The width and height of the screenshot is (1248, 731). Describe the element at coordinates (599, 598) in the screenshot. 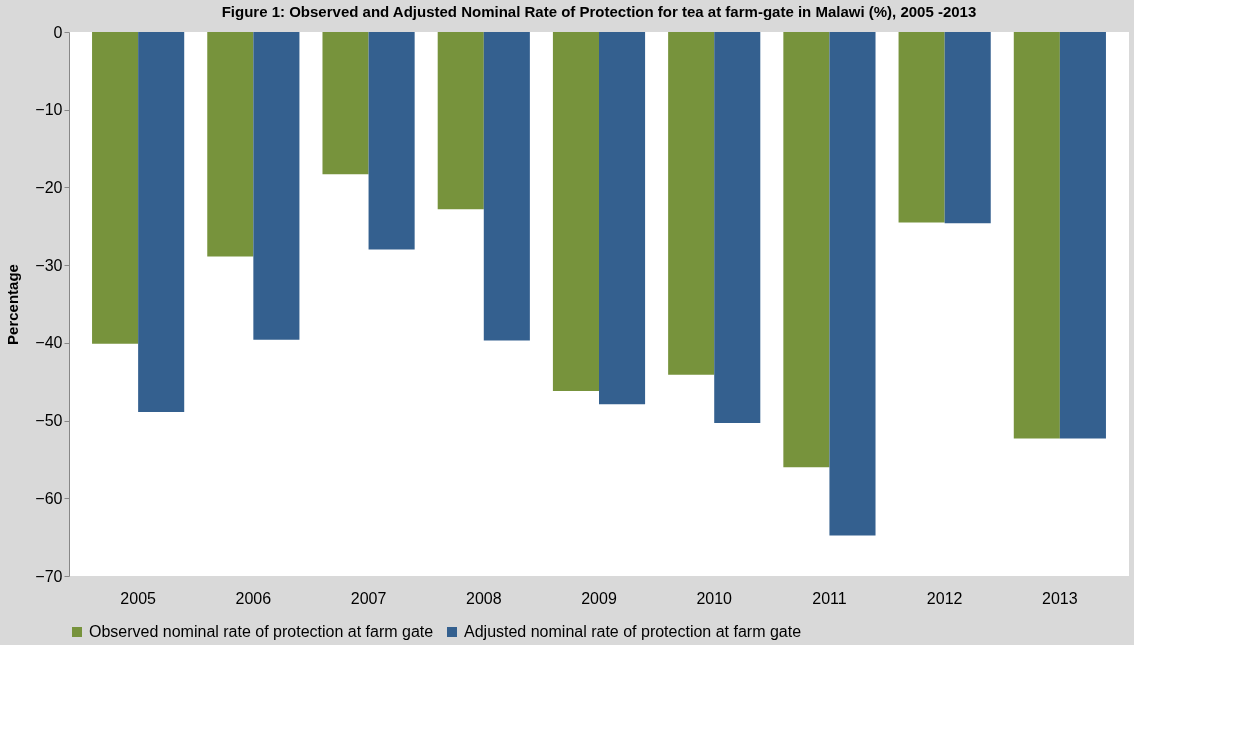

I see `x-tick-label: 2009` at that location.